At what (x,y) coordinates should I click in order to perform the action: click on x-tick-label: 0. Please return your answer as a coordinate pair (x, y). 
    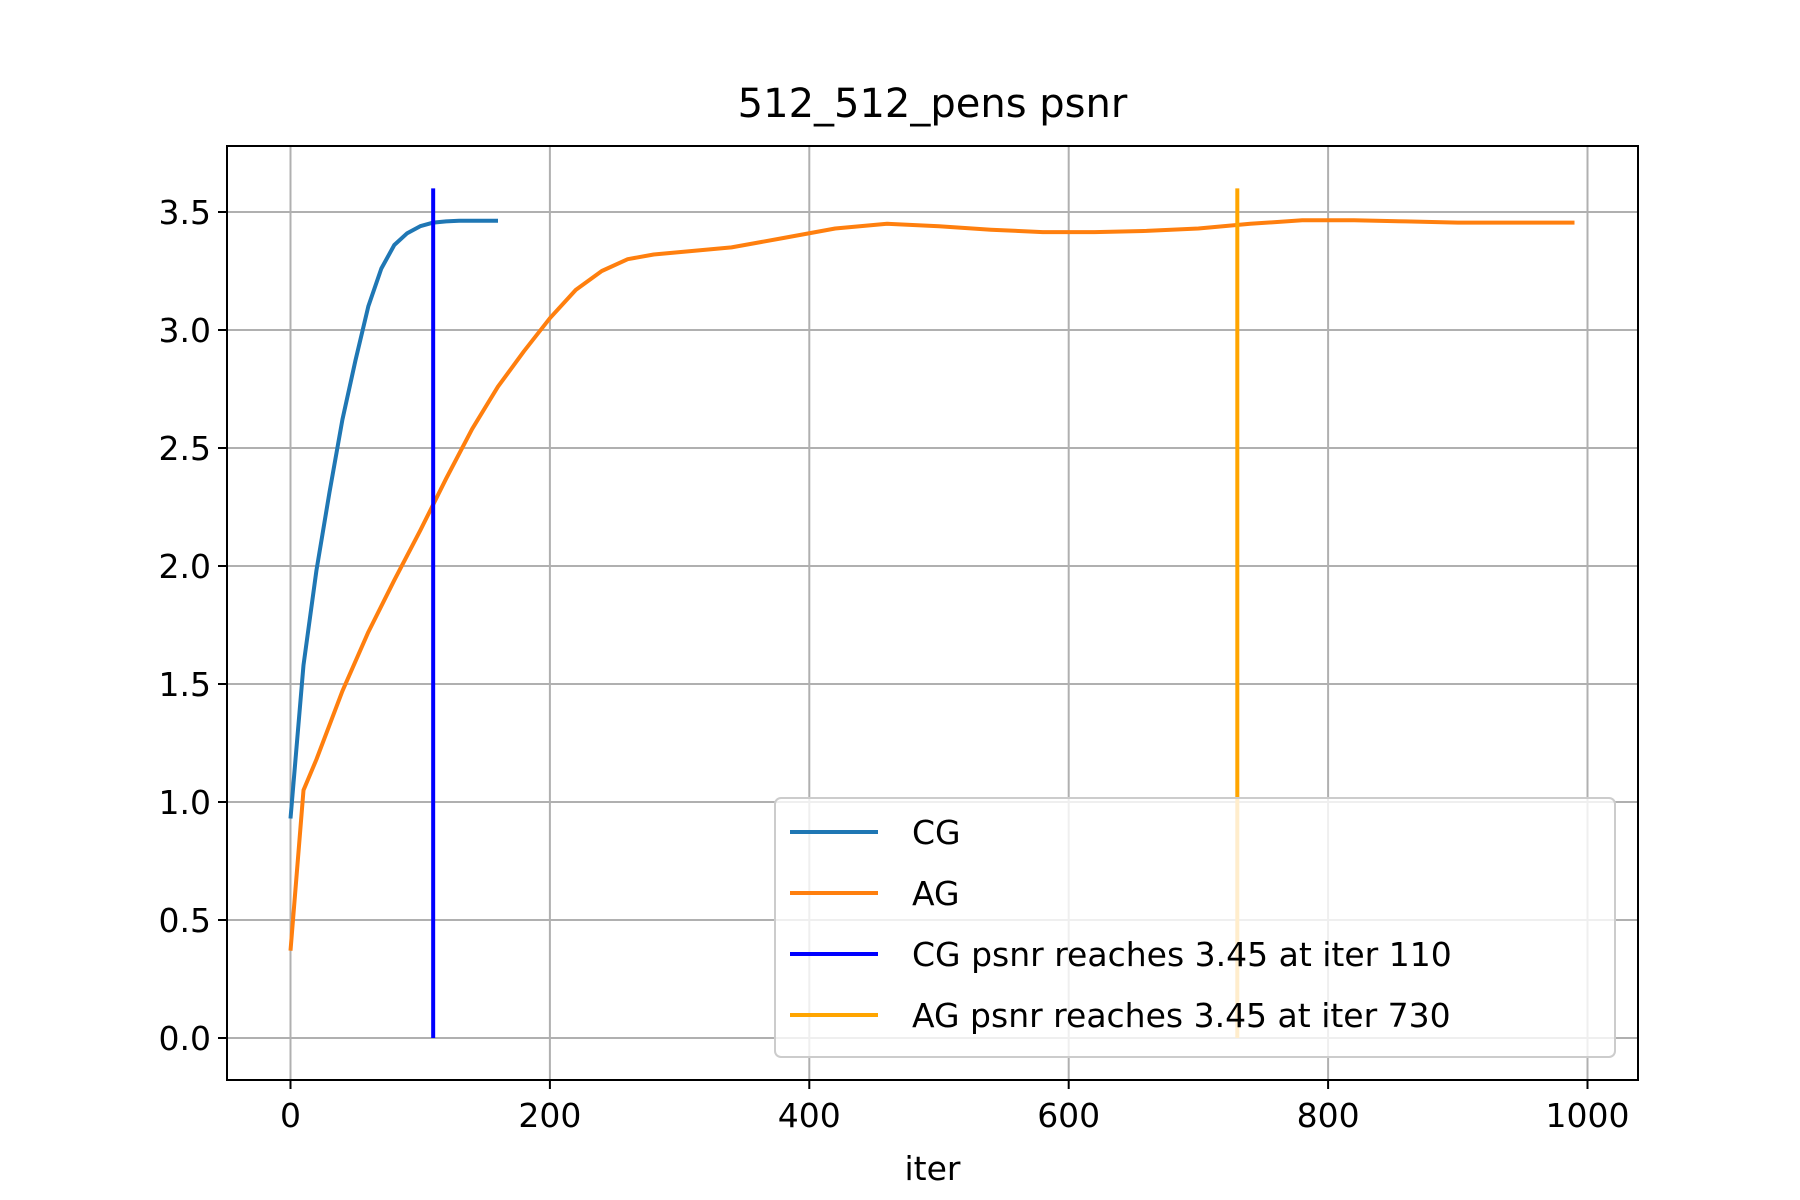
    Looking at the image, I should click on (290, 1115).